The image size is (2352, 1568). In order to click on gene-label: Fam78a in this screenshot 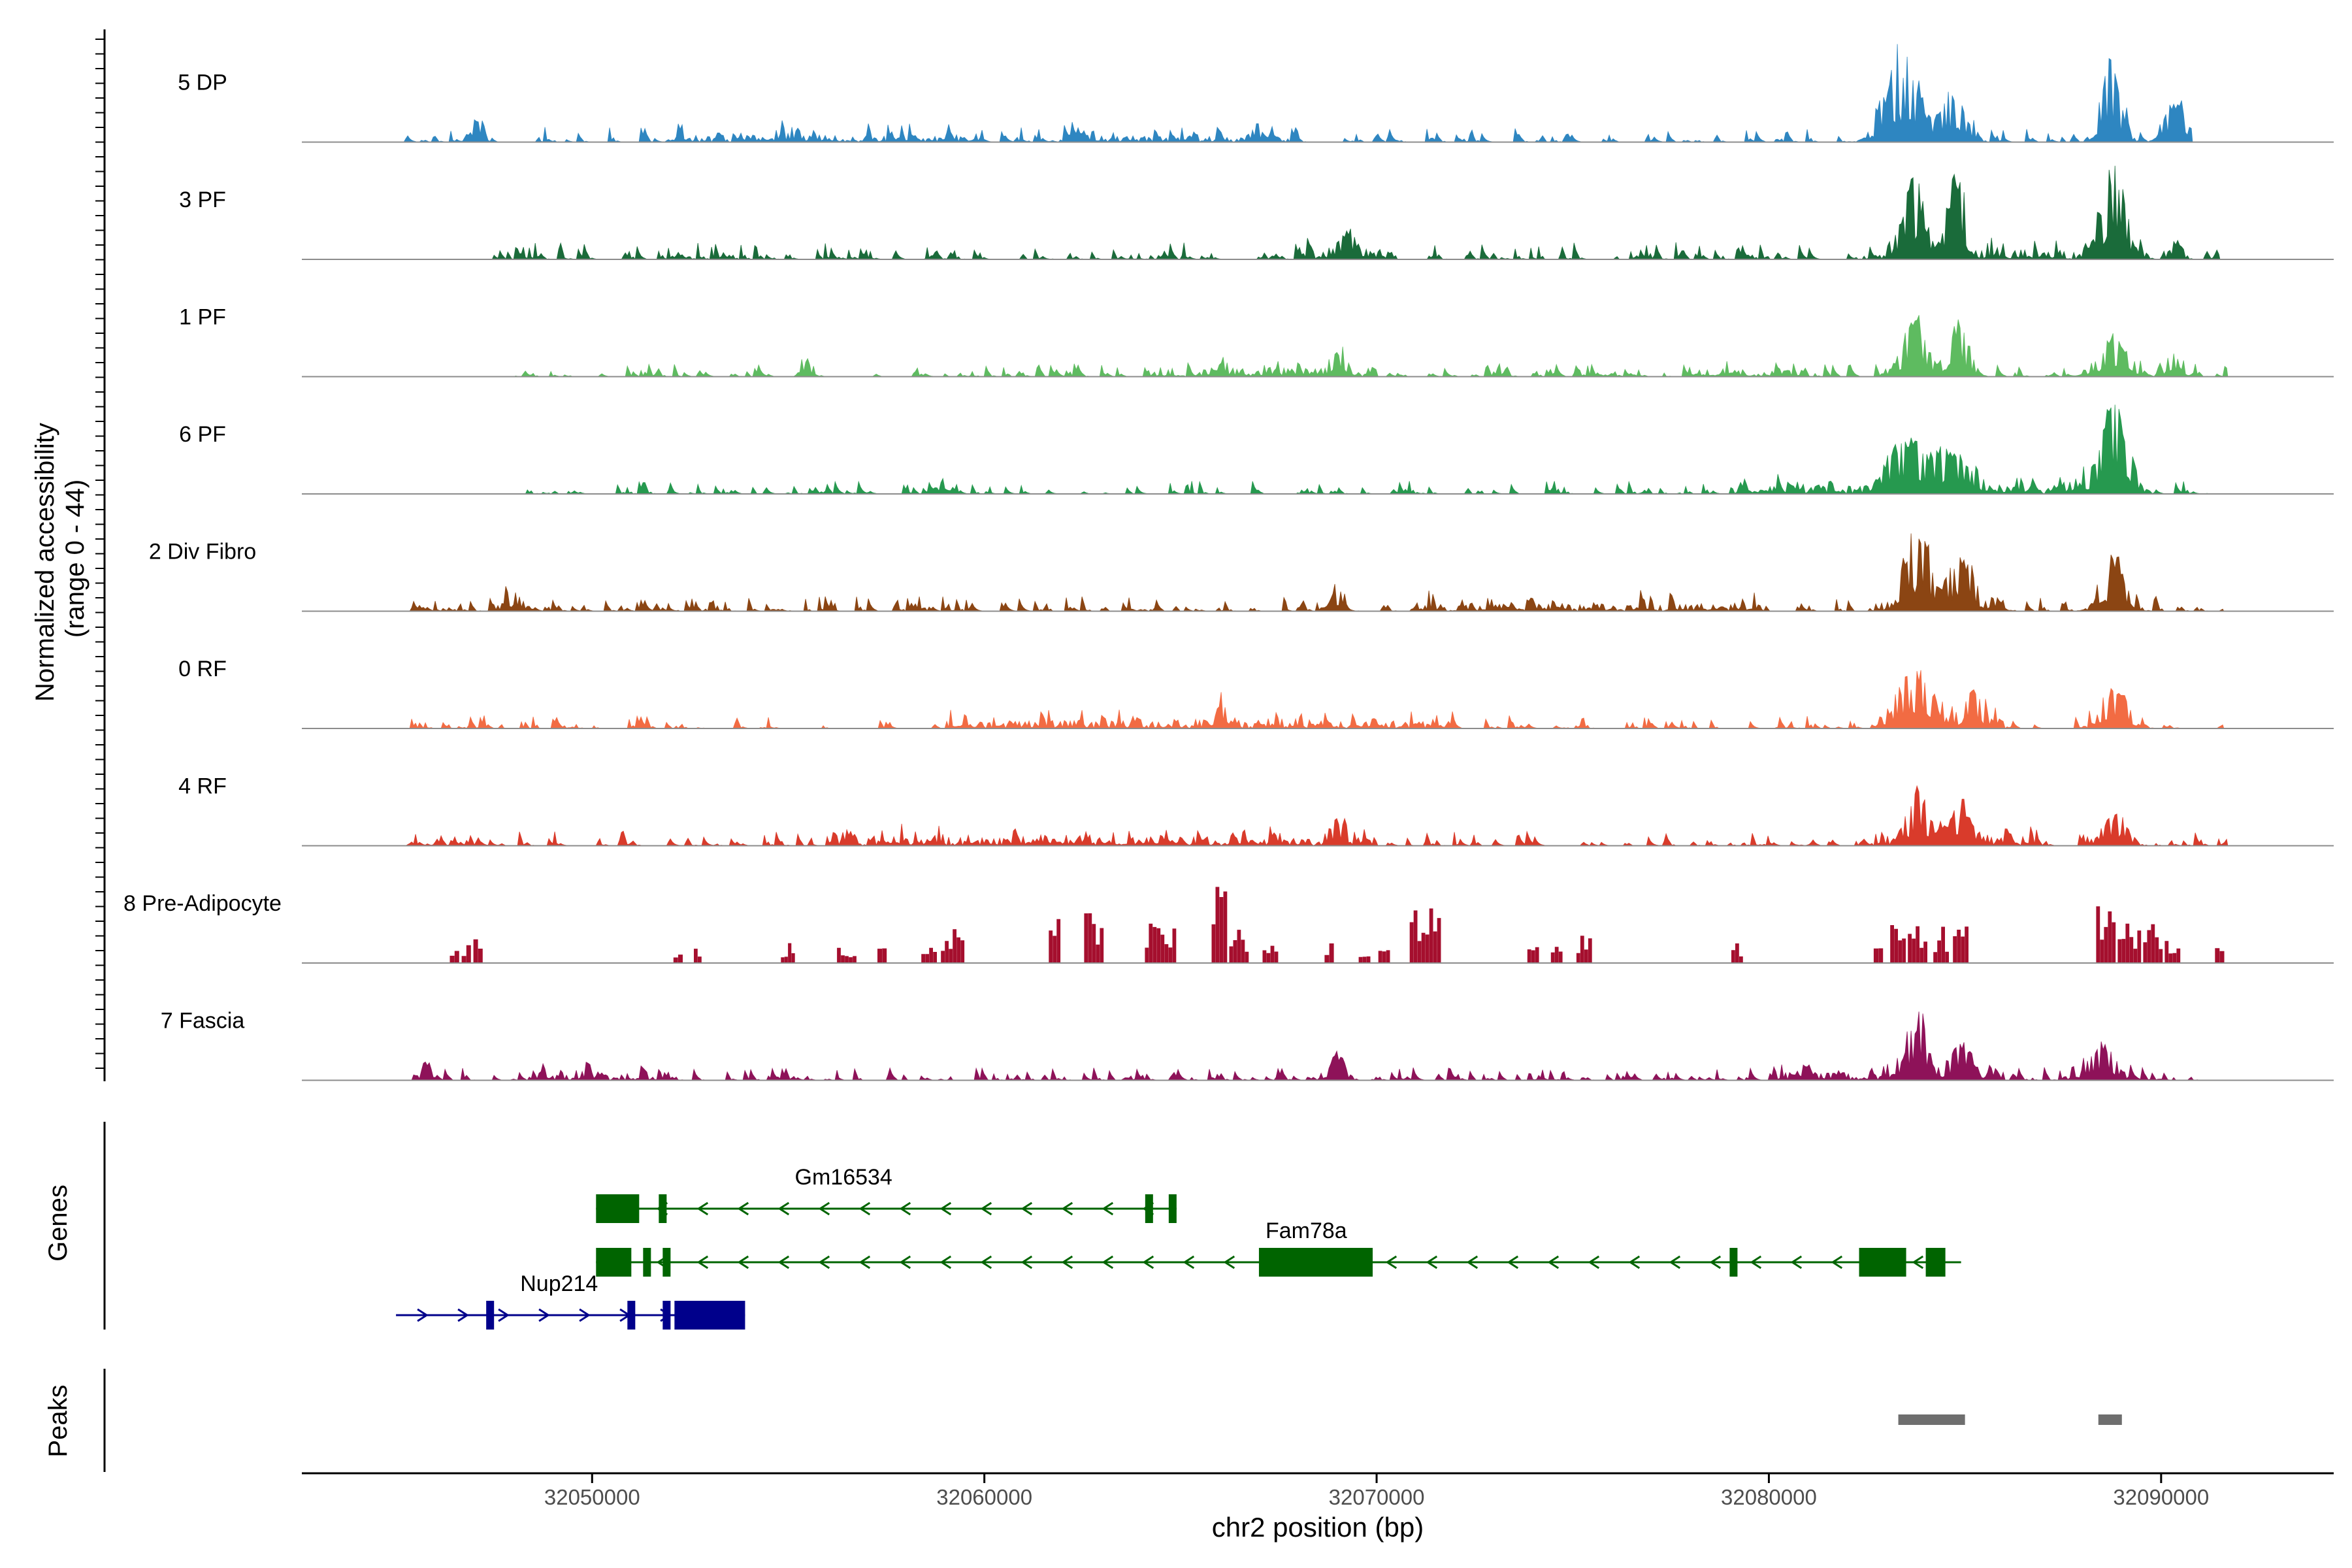, I will do `click(1306, 1230)`.